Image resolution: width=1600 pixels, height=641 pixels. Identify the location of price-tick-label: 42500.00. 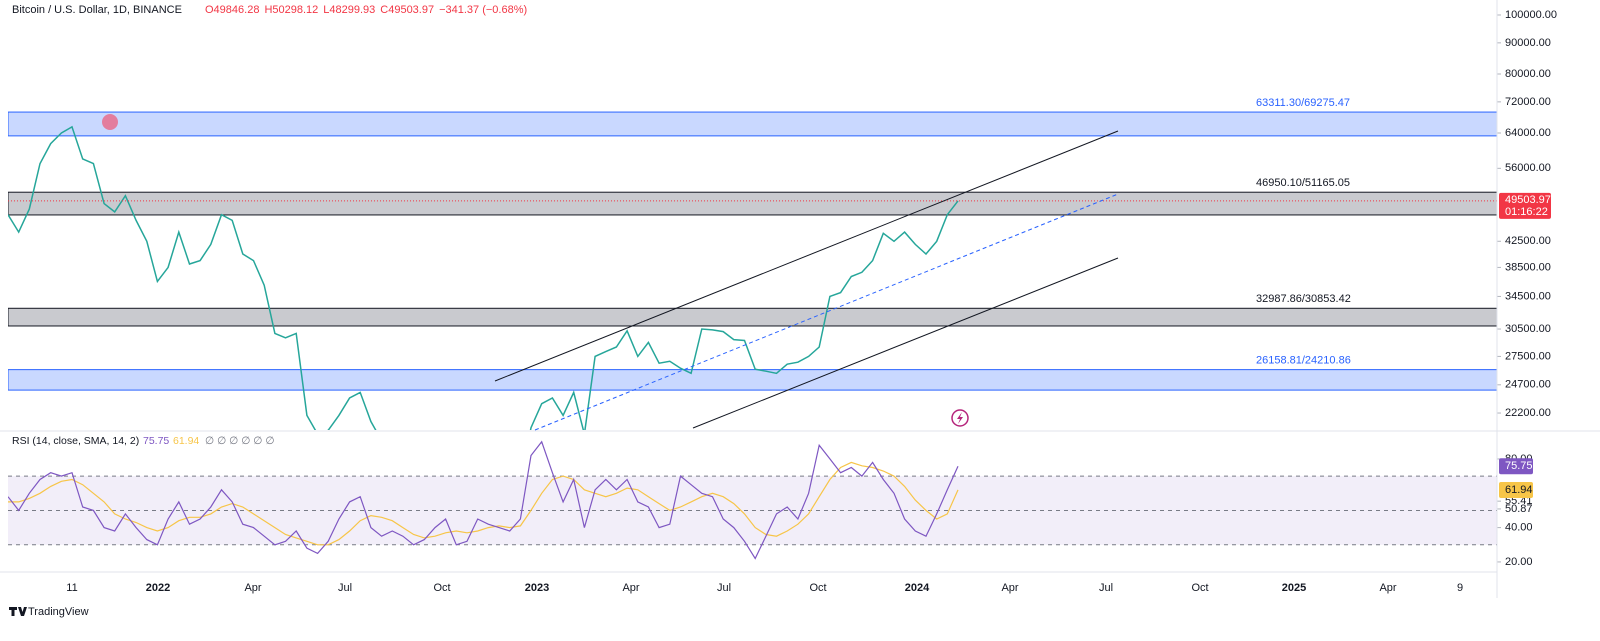
(1528, 241).